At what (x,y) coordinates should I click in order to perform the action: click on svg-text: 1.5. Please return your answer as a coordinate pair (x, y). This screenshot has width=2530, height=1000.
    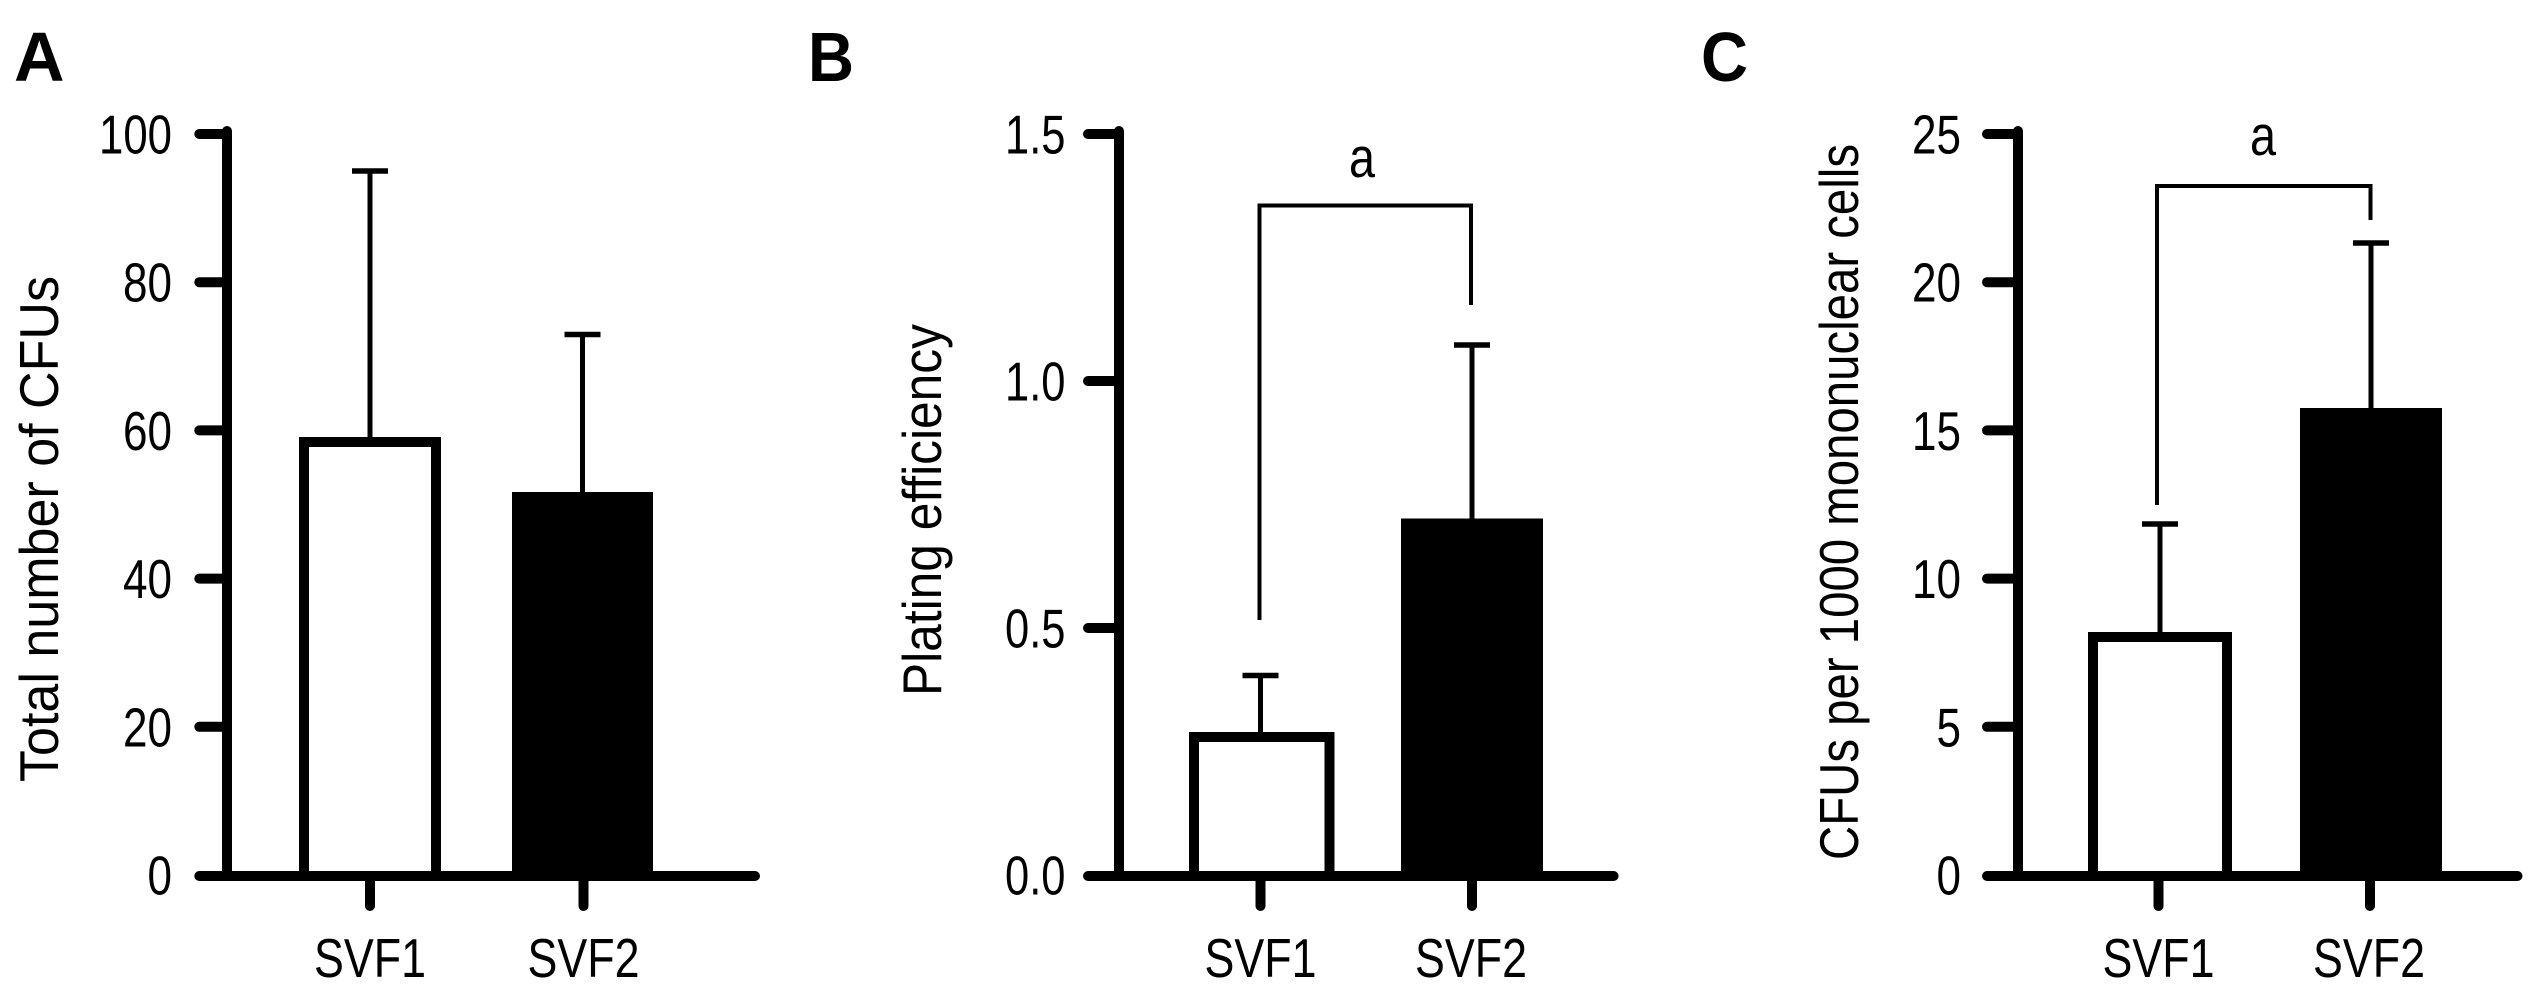
    Looking at the image, I should click on (1035, 135).